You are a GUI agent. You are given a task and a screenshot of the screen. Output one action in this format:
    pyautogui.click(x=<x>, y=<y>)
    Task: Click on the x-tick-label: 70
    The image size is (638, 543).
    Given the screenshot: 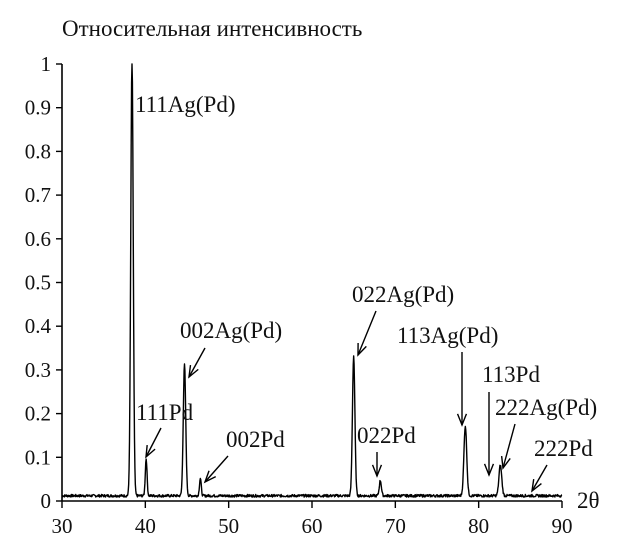 What is the action you would take?
    pyautogui.click(x=395, y=526)
    